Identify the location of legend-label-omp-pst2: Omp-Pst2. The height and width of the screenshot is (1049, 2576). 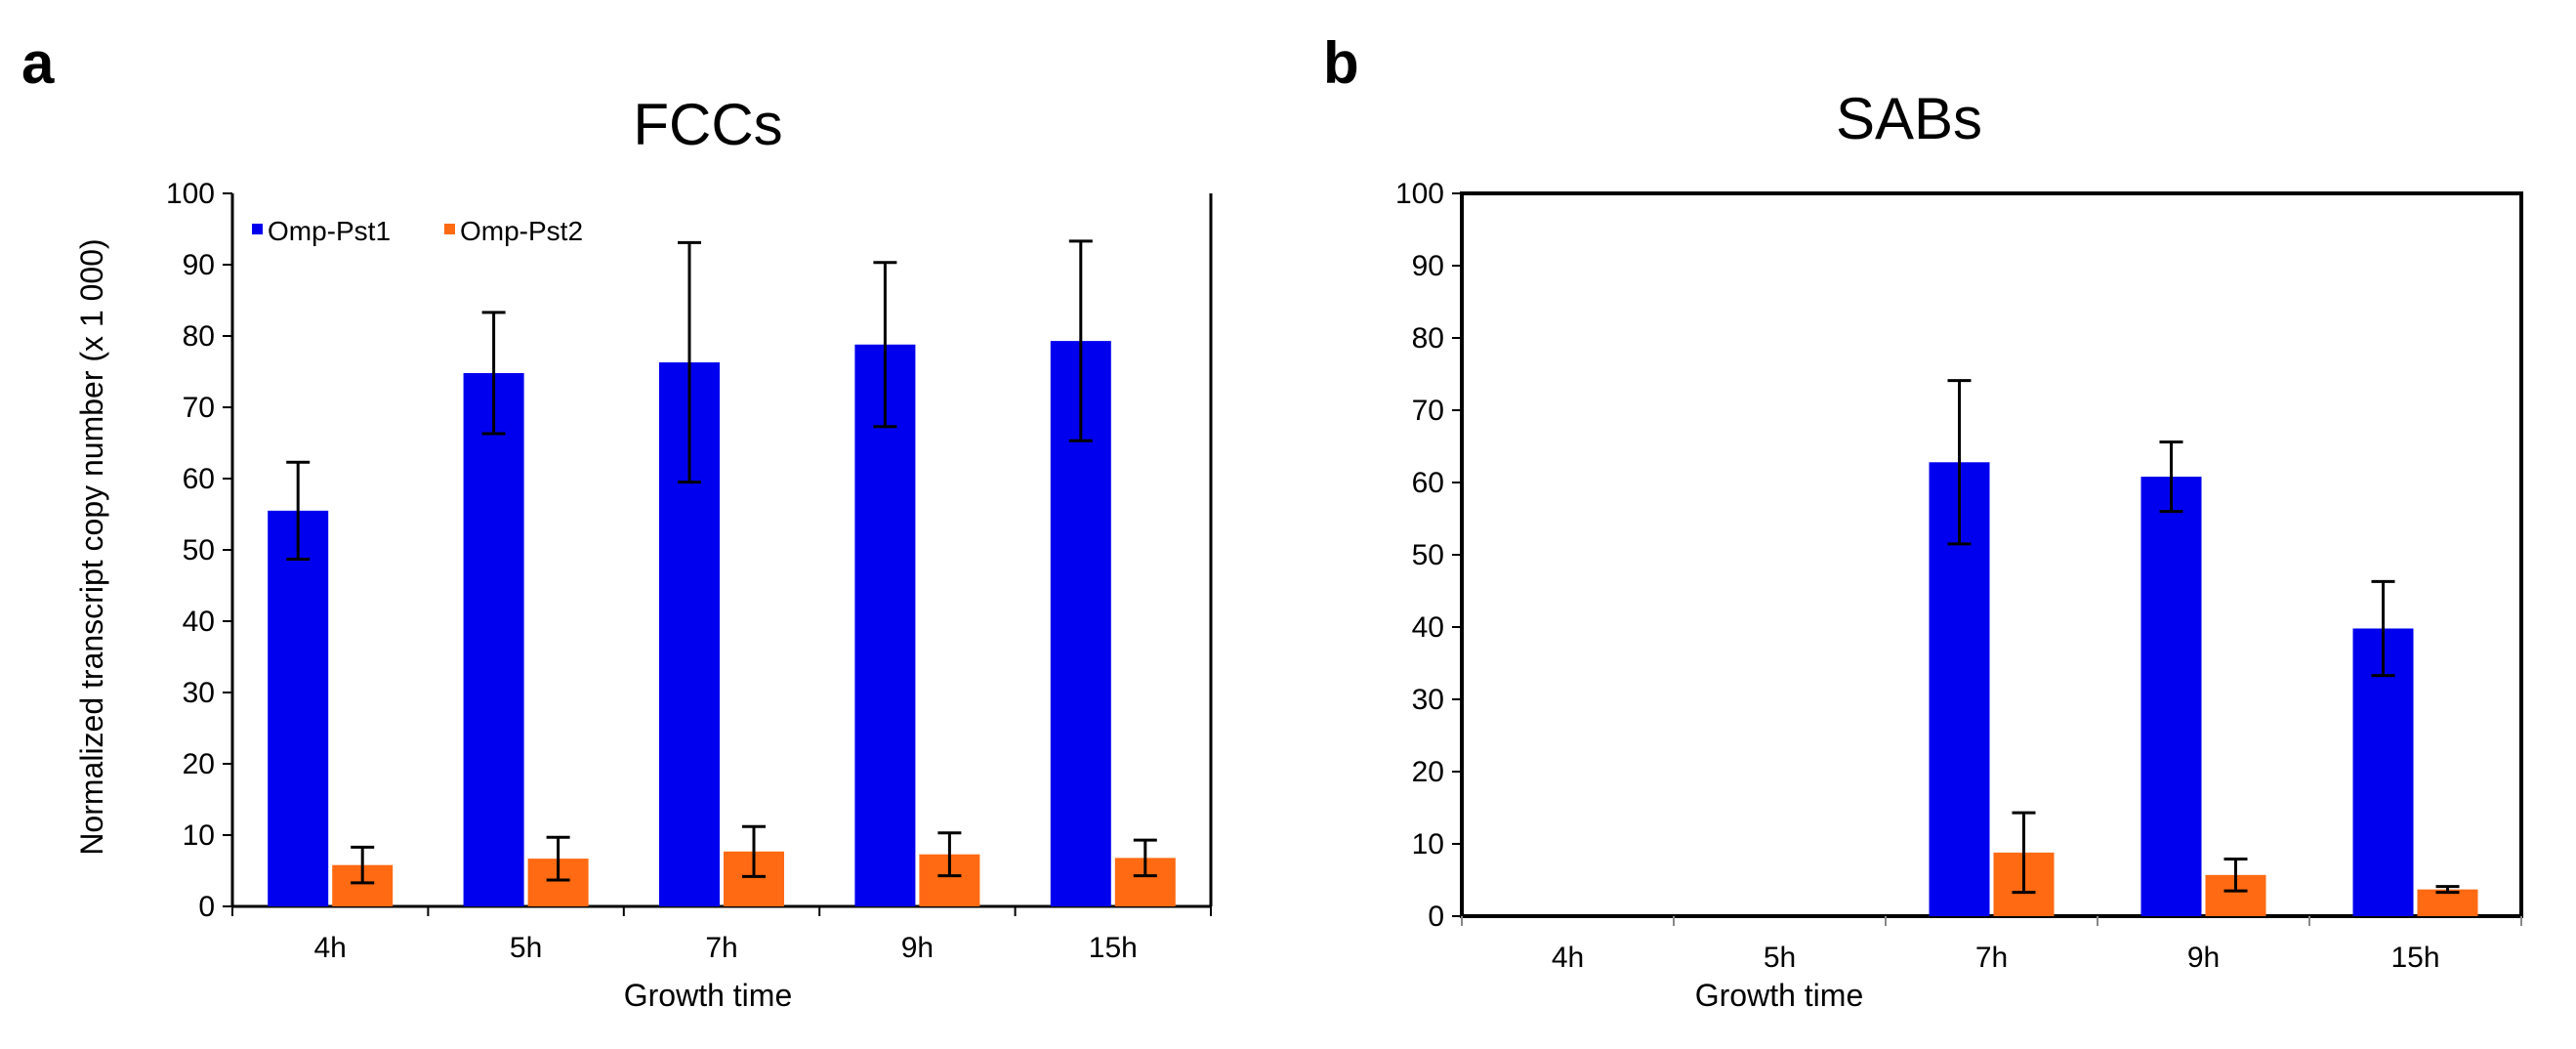
(521, 231).